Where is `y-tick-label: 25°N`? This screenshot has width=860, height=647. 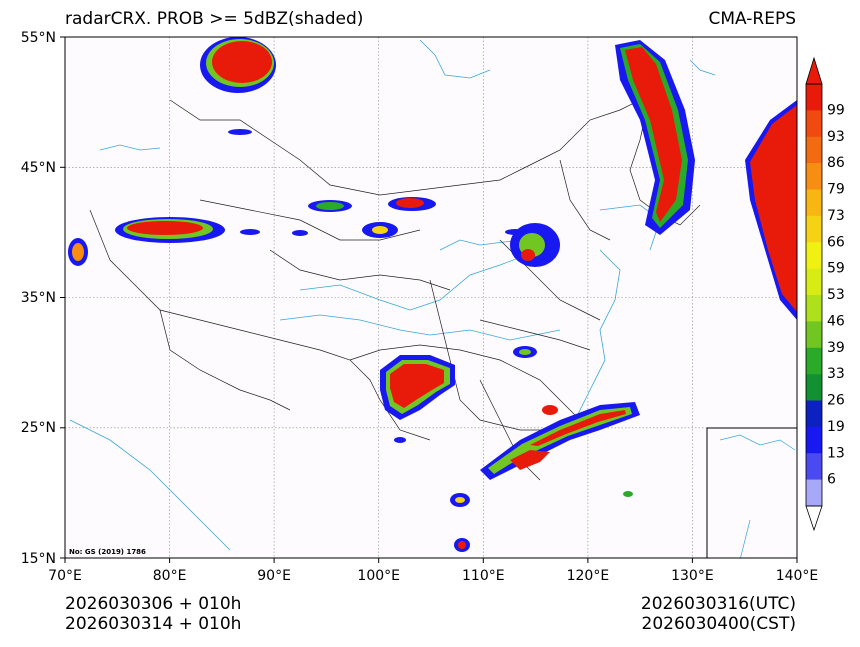
y-tick-label: 25°N is located at coordinates (38, 428).